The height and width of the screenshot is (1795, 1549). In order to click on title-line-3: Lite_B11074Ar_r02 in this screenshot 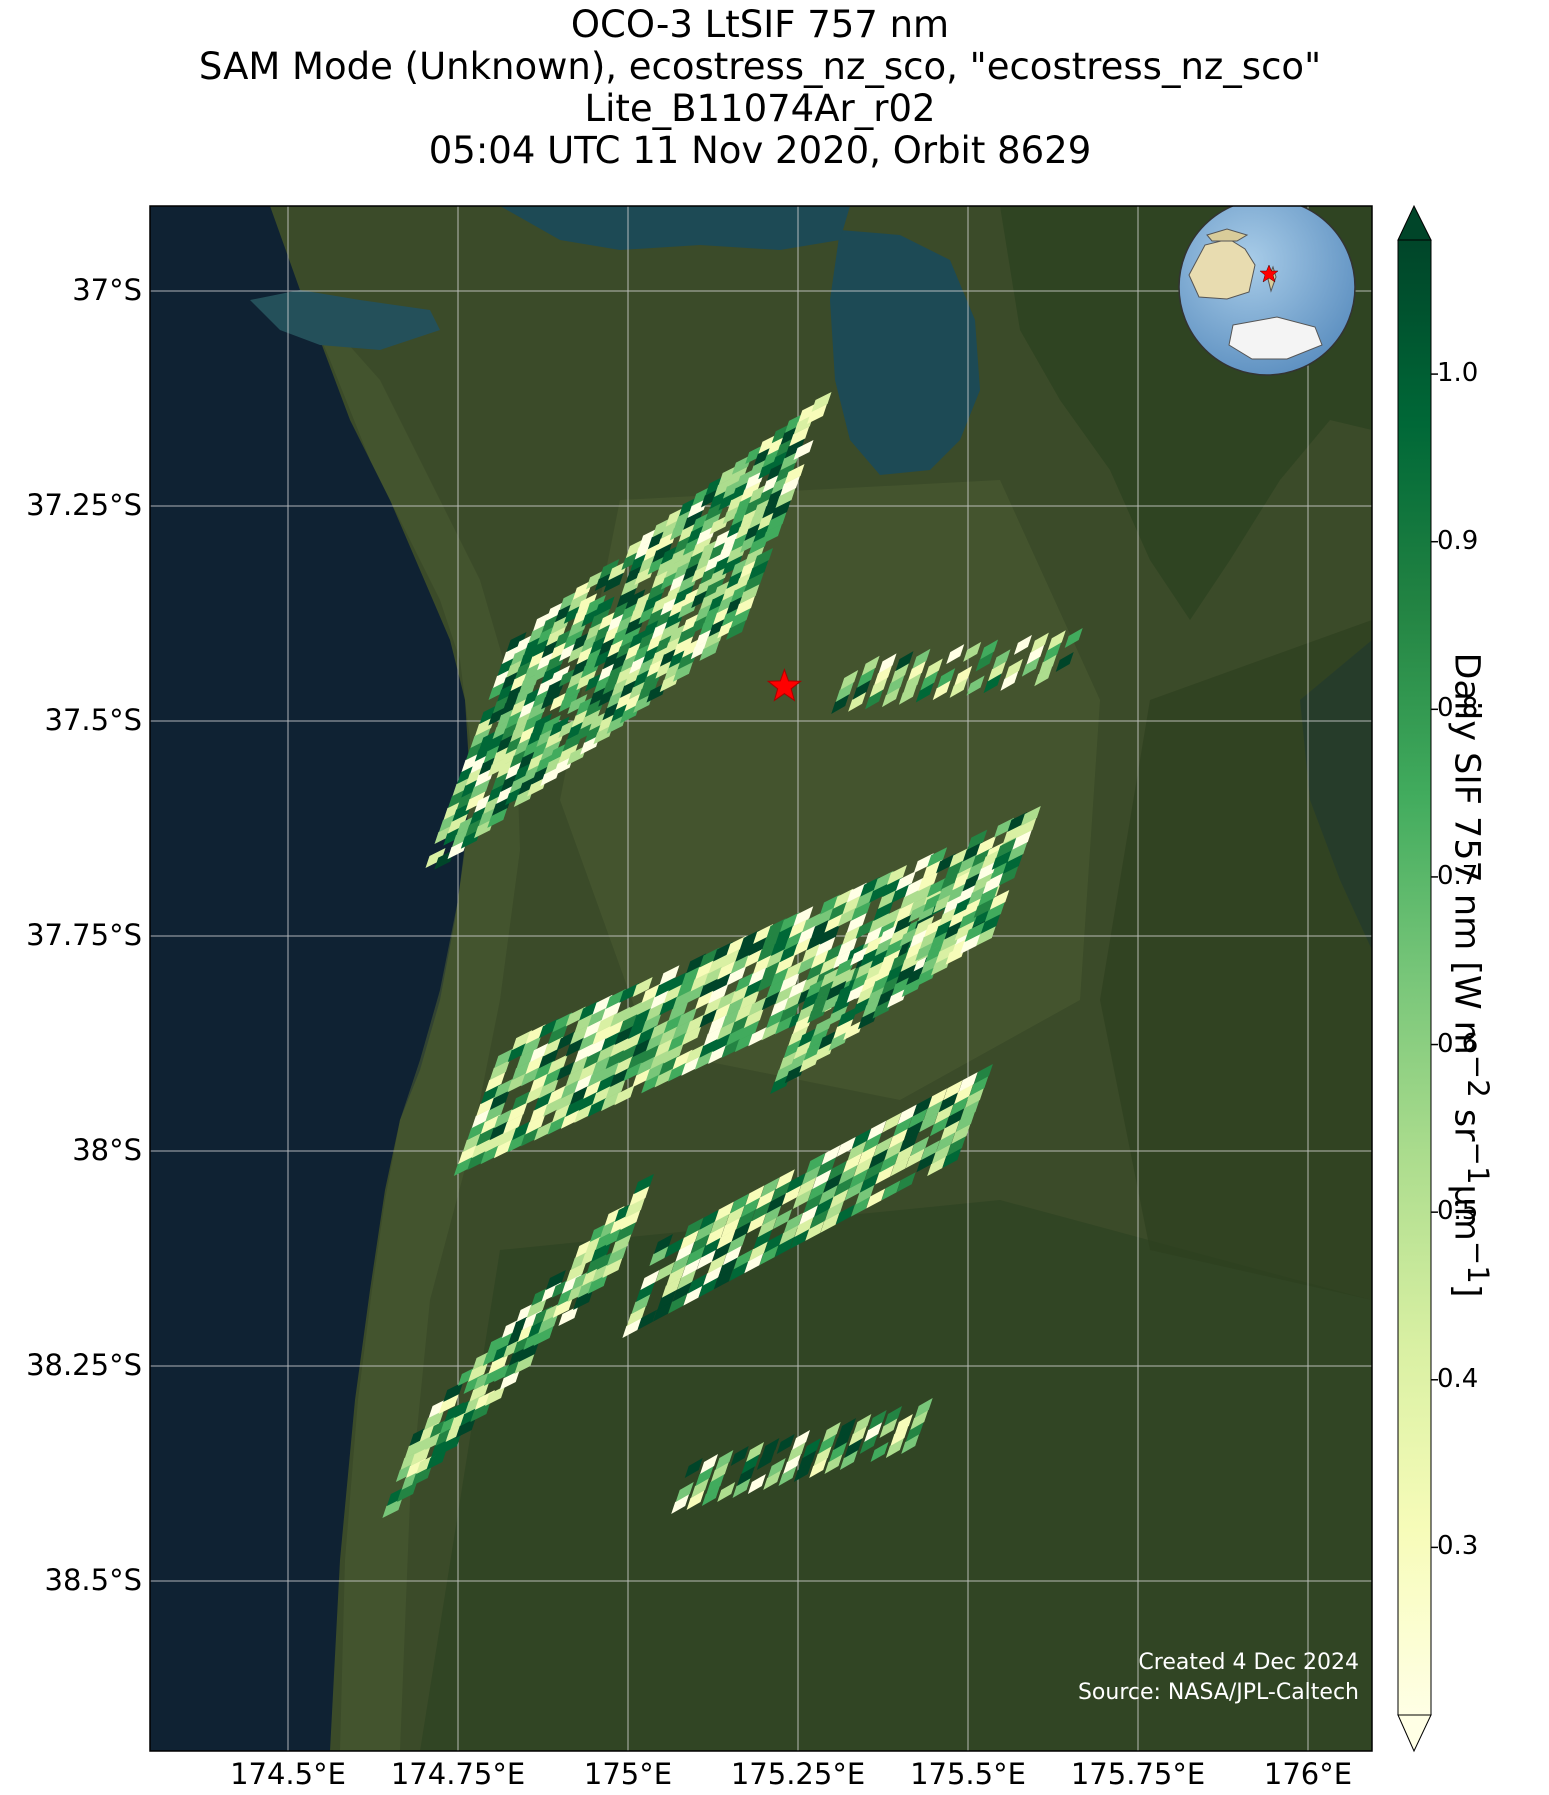, I will do `click(760, 108)`.